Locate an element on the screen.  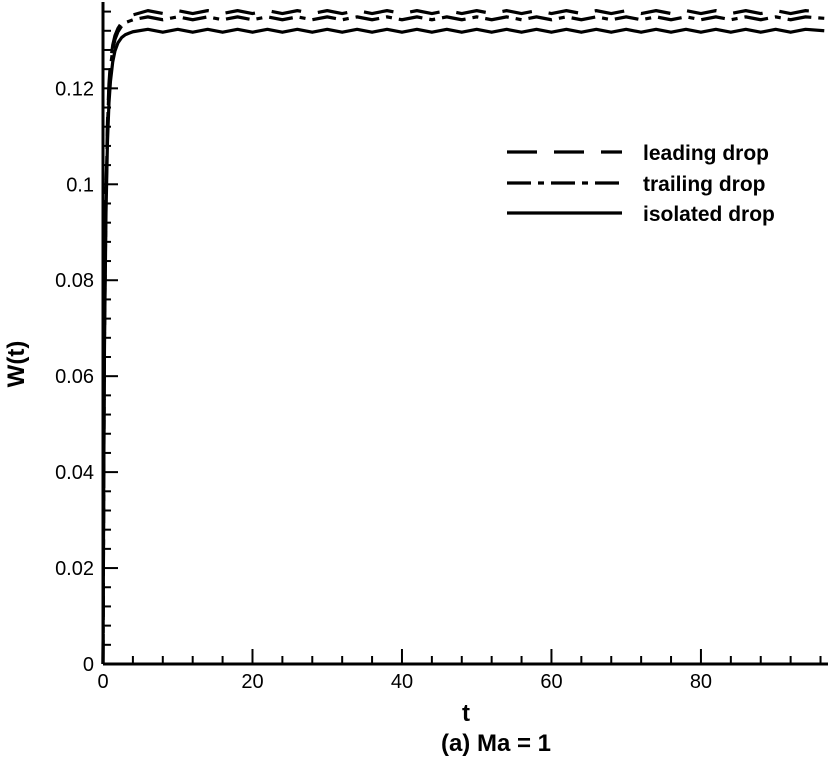
y-axis-title: W(t) is located at coordinates (16, 364).